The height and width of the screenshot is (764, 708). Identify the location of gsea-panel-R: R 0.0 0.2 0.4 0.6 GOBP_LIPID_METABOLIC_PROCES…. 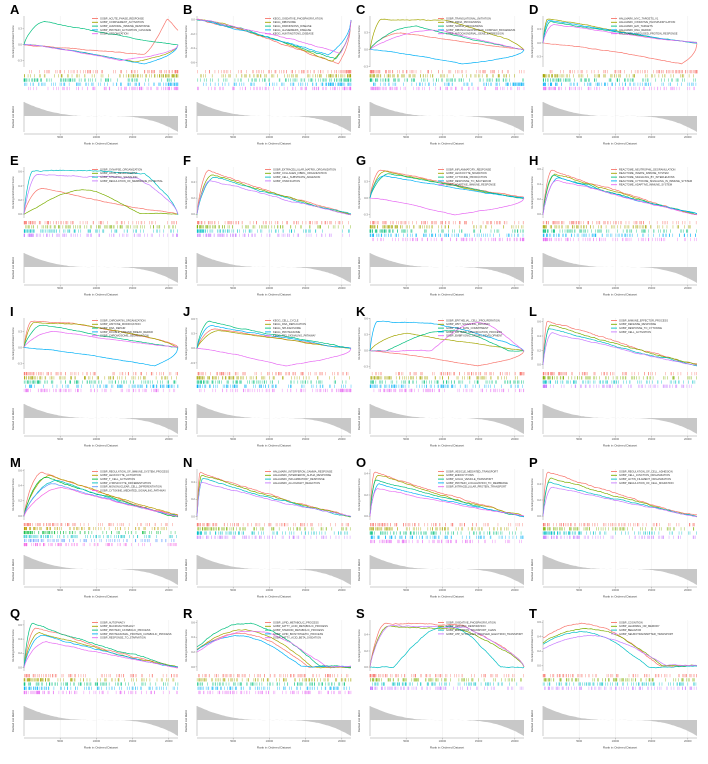
(268, 681).